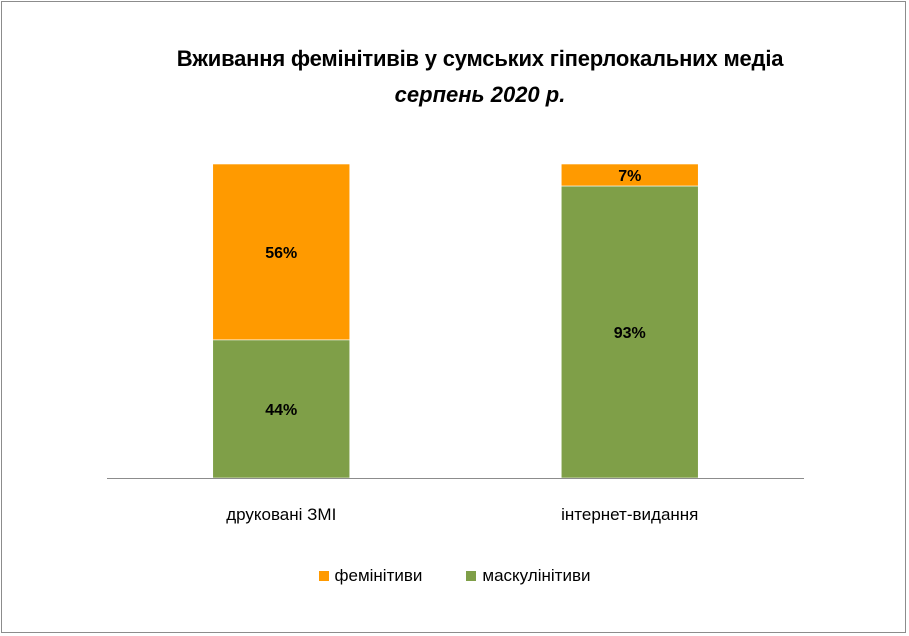  I want to click on chart-subtitle: серпень 2020 р., so click(480, 94).